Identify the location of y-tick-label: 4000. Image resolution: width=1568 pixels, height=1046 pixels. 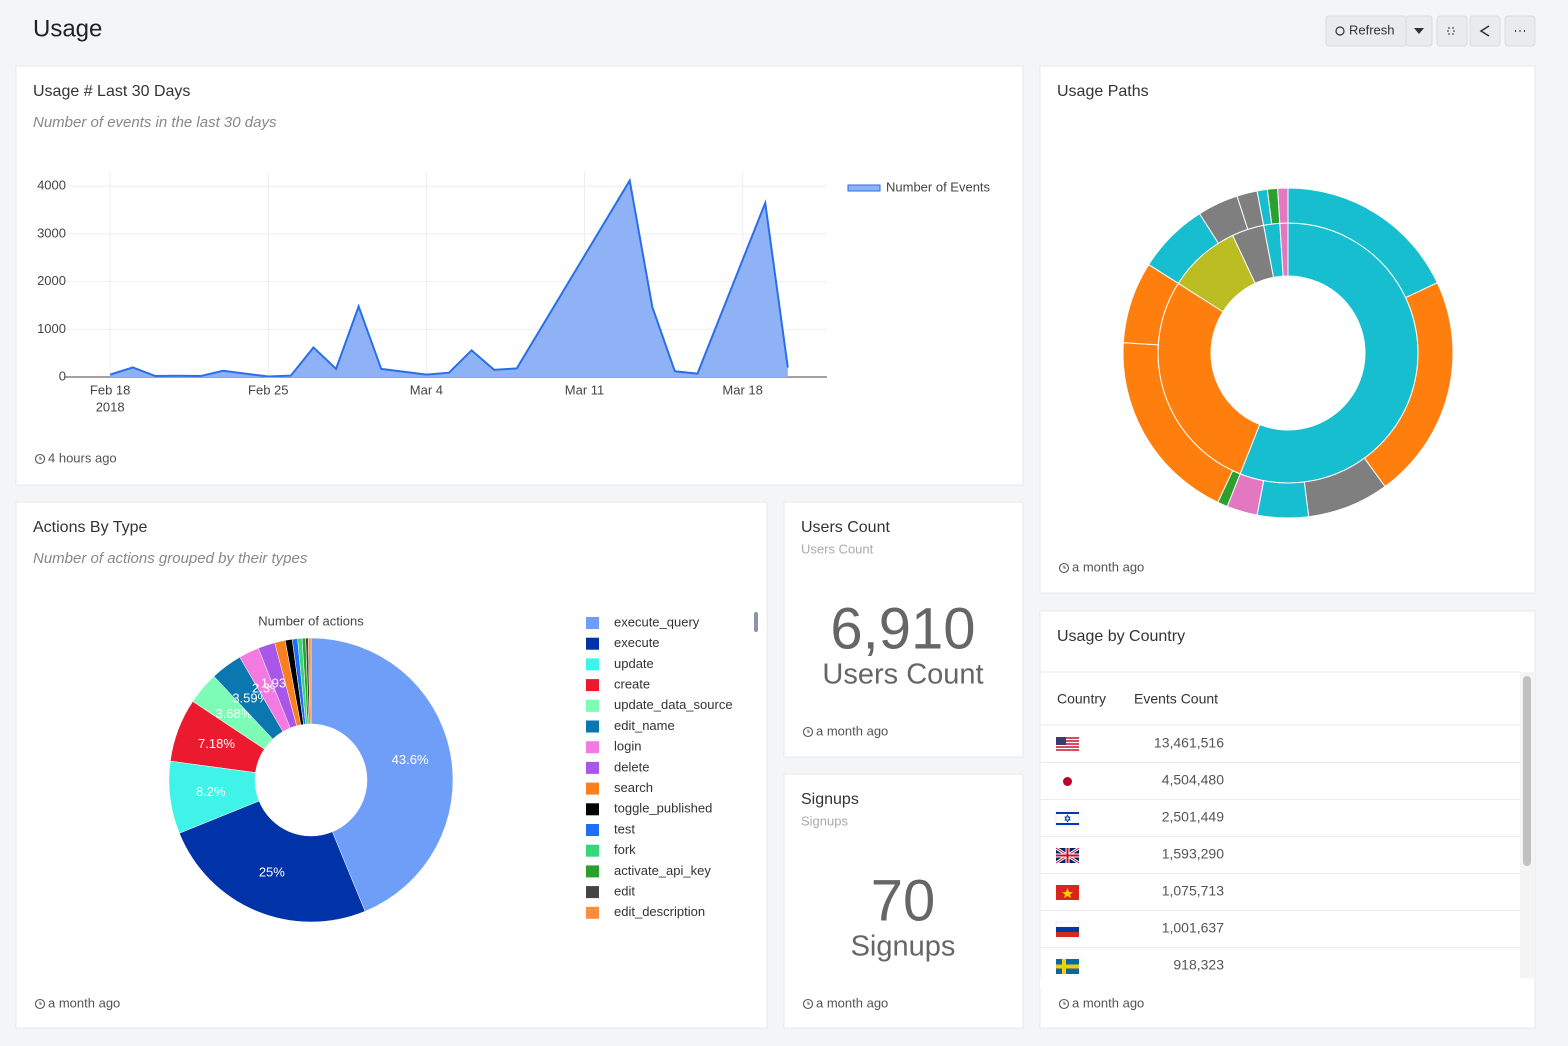
(51, 185).